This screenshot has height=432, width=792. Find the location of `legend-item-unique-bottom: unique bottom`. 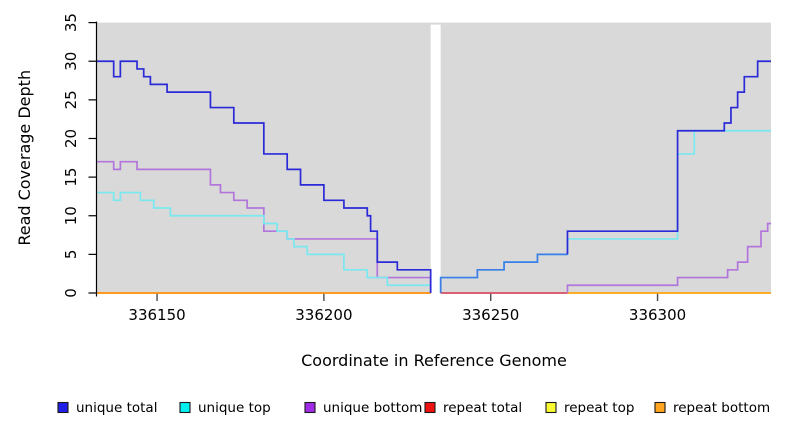

legend-item-unique-bottom: unique bottom is located at coordinates (363, 408).